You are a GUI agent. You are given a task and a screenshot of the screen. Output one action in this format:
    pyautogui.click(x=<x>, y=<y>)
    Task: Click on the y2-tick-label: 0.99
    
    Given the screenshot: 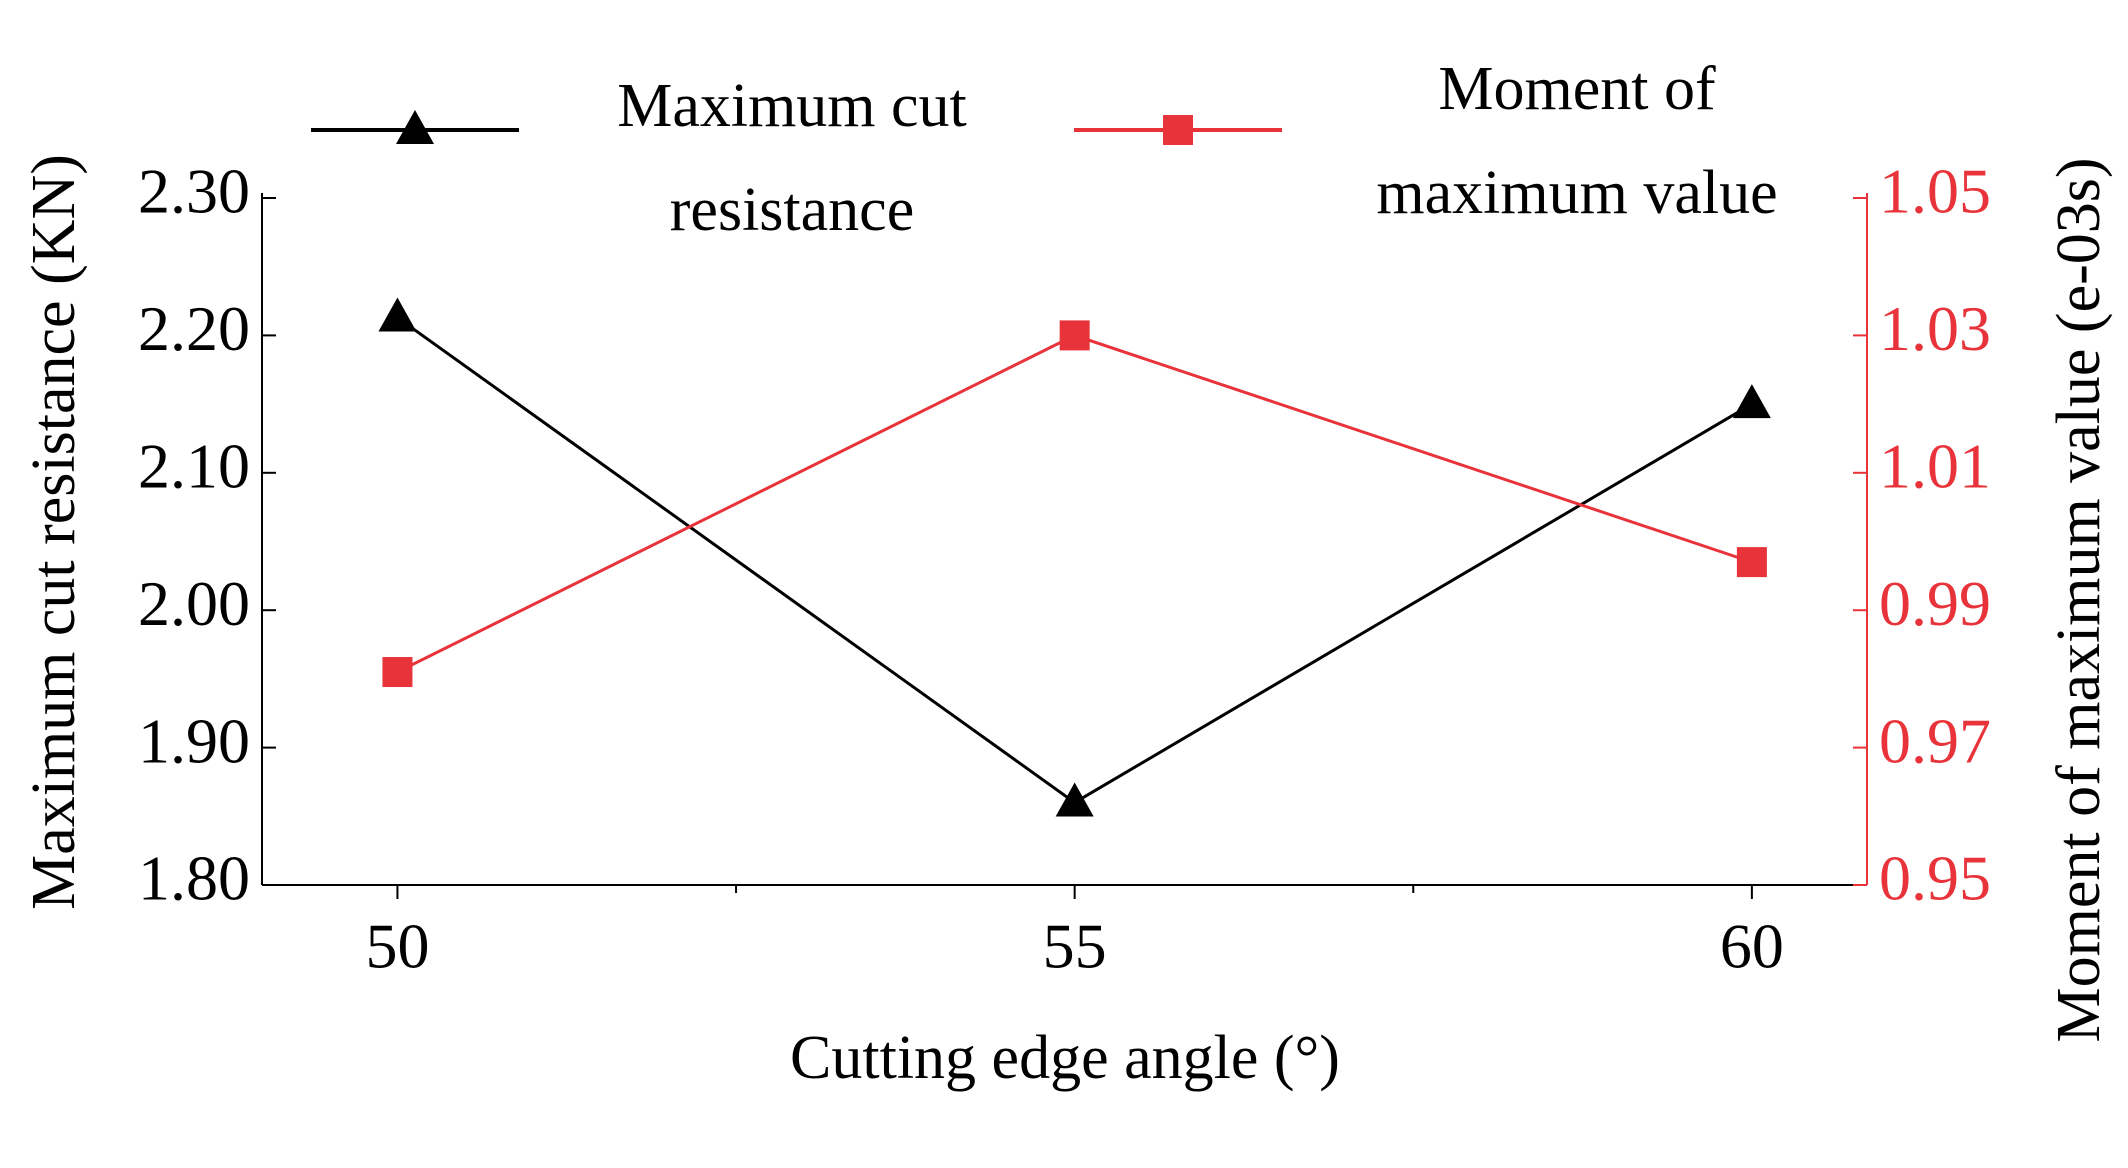 What is the action you would take?
    pyautogui.click(x=1935, y=603)
    